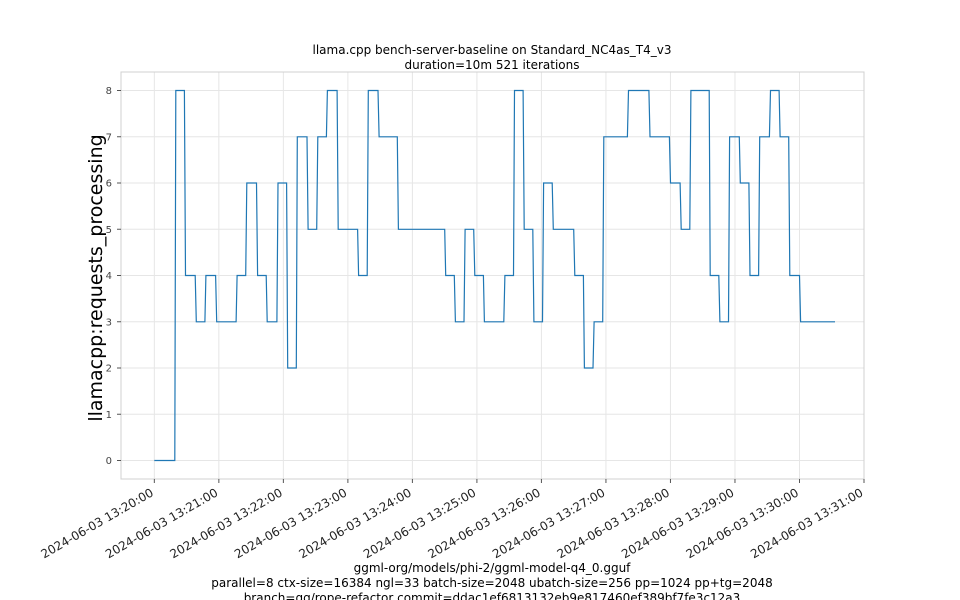  Describe the element at coordinates (109, 415) in the screenshot. I see `y-tick-label: 1` at that location.